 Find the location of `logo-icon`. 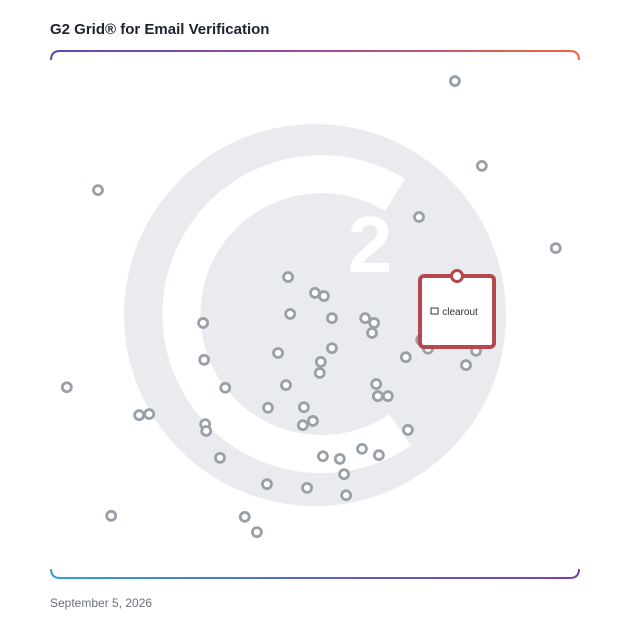

logo-icon is located at coordinates (434, 311).